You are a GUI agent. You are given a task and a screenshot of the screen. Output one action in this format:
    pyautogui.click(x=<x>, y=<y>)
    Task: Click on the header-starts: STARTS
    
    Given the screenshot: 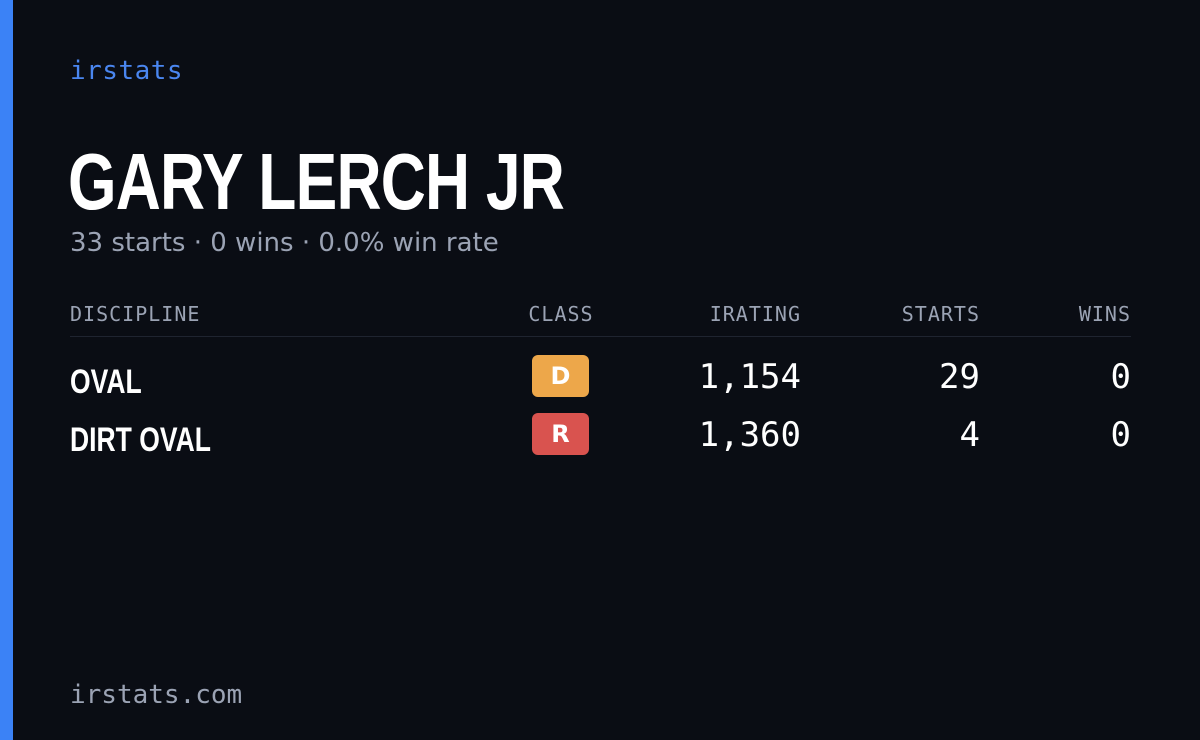 What is the action you would take?
    pyautogui.click(x=940, y=314)
    